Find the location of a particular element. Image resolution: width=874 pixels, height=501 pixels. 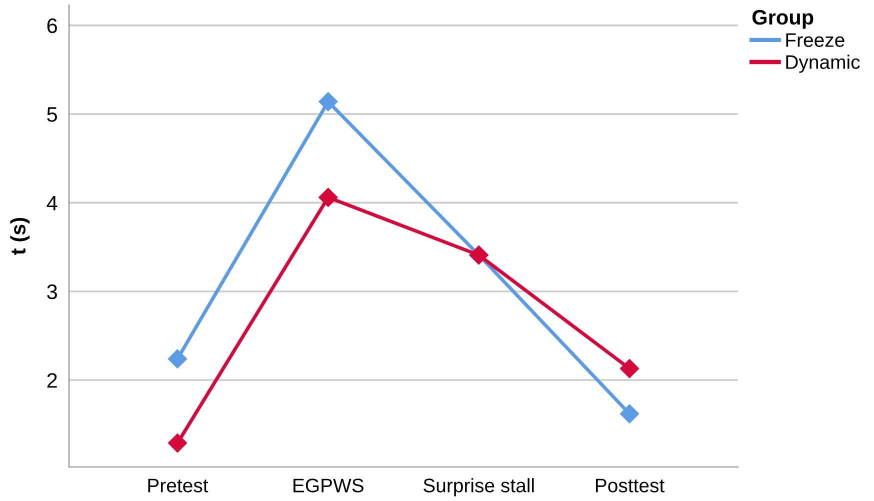

x-tick-label: EGPWS is located at coordinates (329, 485).